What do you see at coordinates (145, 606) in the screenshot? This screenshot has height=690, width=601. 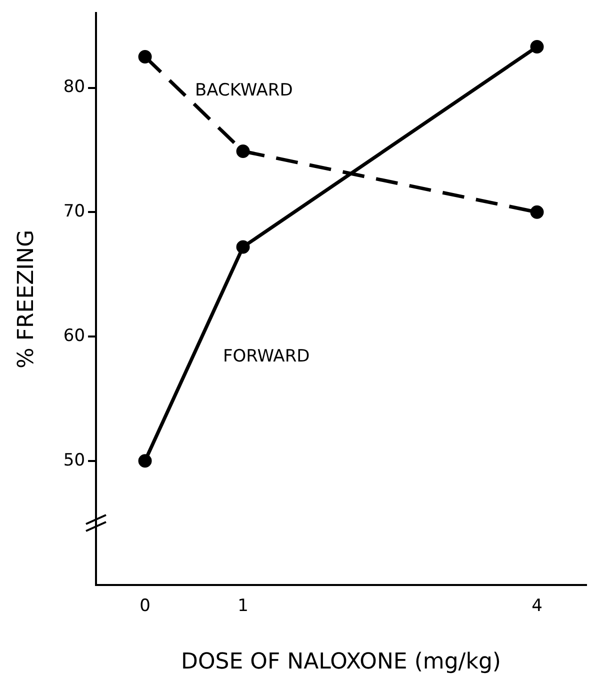 I see `x-tick-label: 0` at bounding box center [145, 606].